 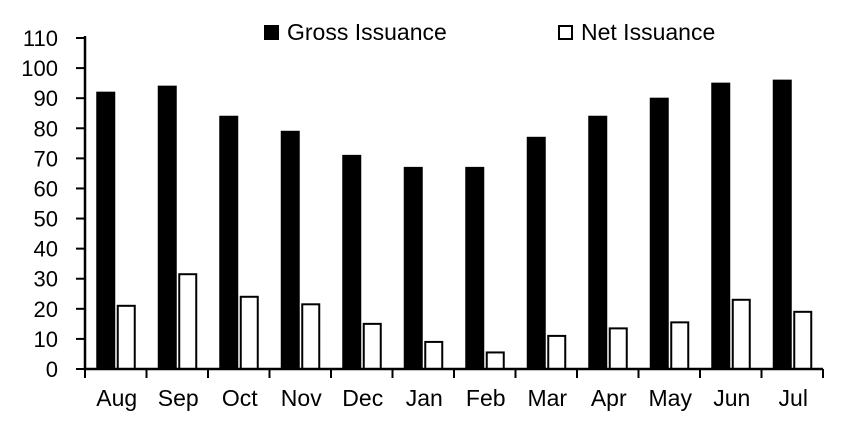 What do you see at coordinates (659, 233) in the screenshot?
I see `bar-gross-may` at bounding box center [659, 233].